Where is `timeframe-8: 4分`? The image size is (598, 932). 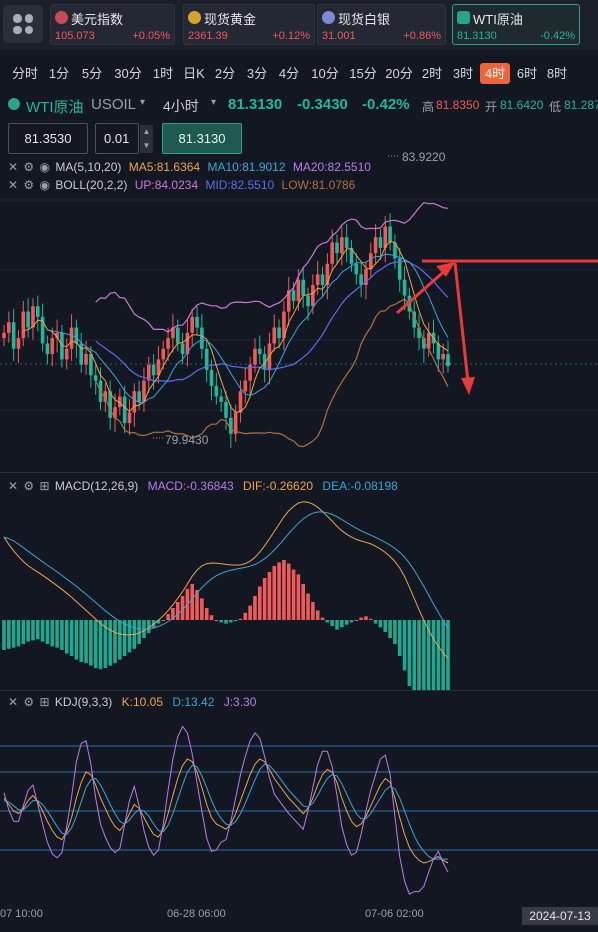
timeframe-8: 4分 is located at coordinates (289, 73).